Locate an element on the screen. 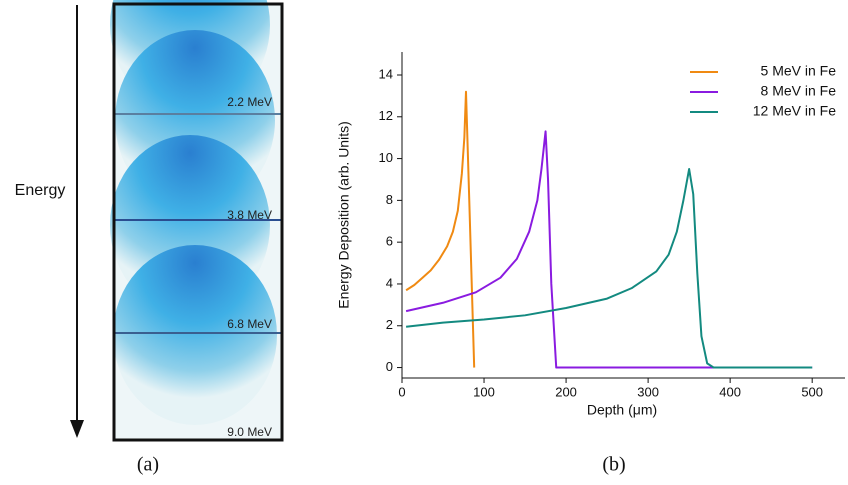  energy-label: Energy is located at coordinates (40, 190).